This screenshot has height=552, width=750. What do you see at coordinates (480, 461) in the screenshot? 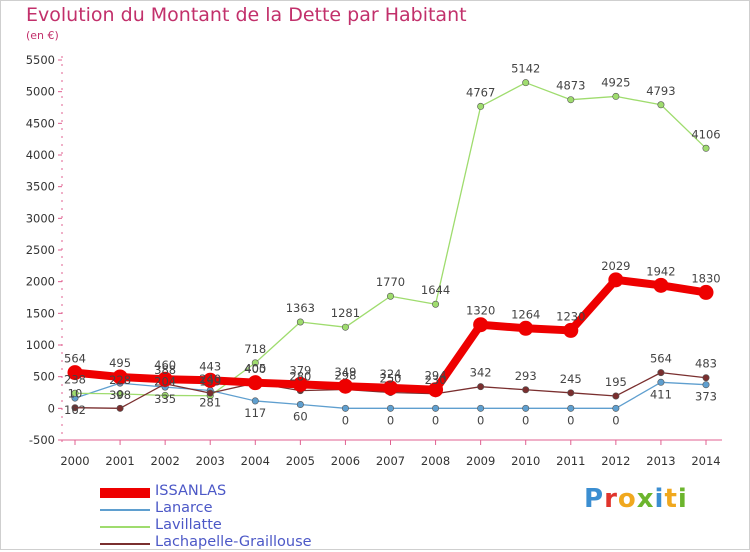
I see `x-tick-label: 2009` at bounding box center [480, 461].